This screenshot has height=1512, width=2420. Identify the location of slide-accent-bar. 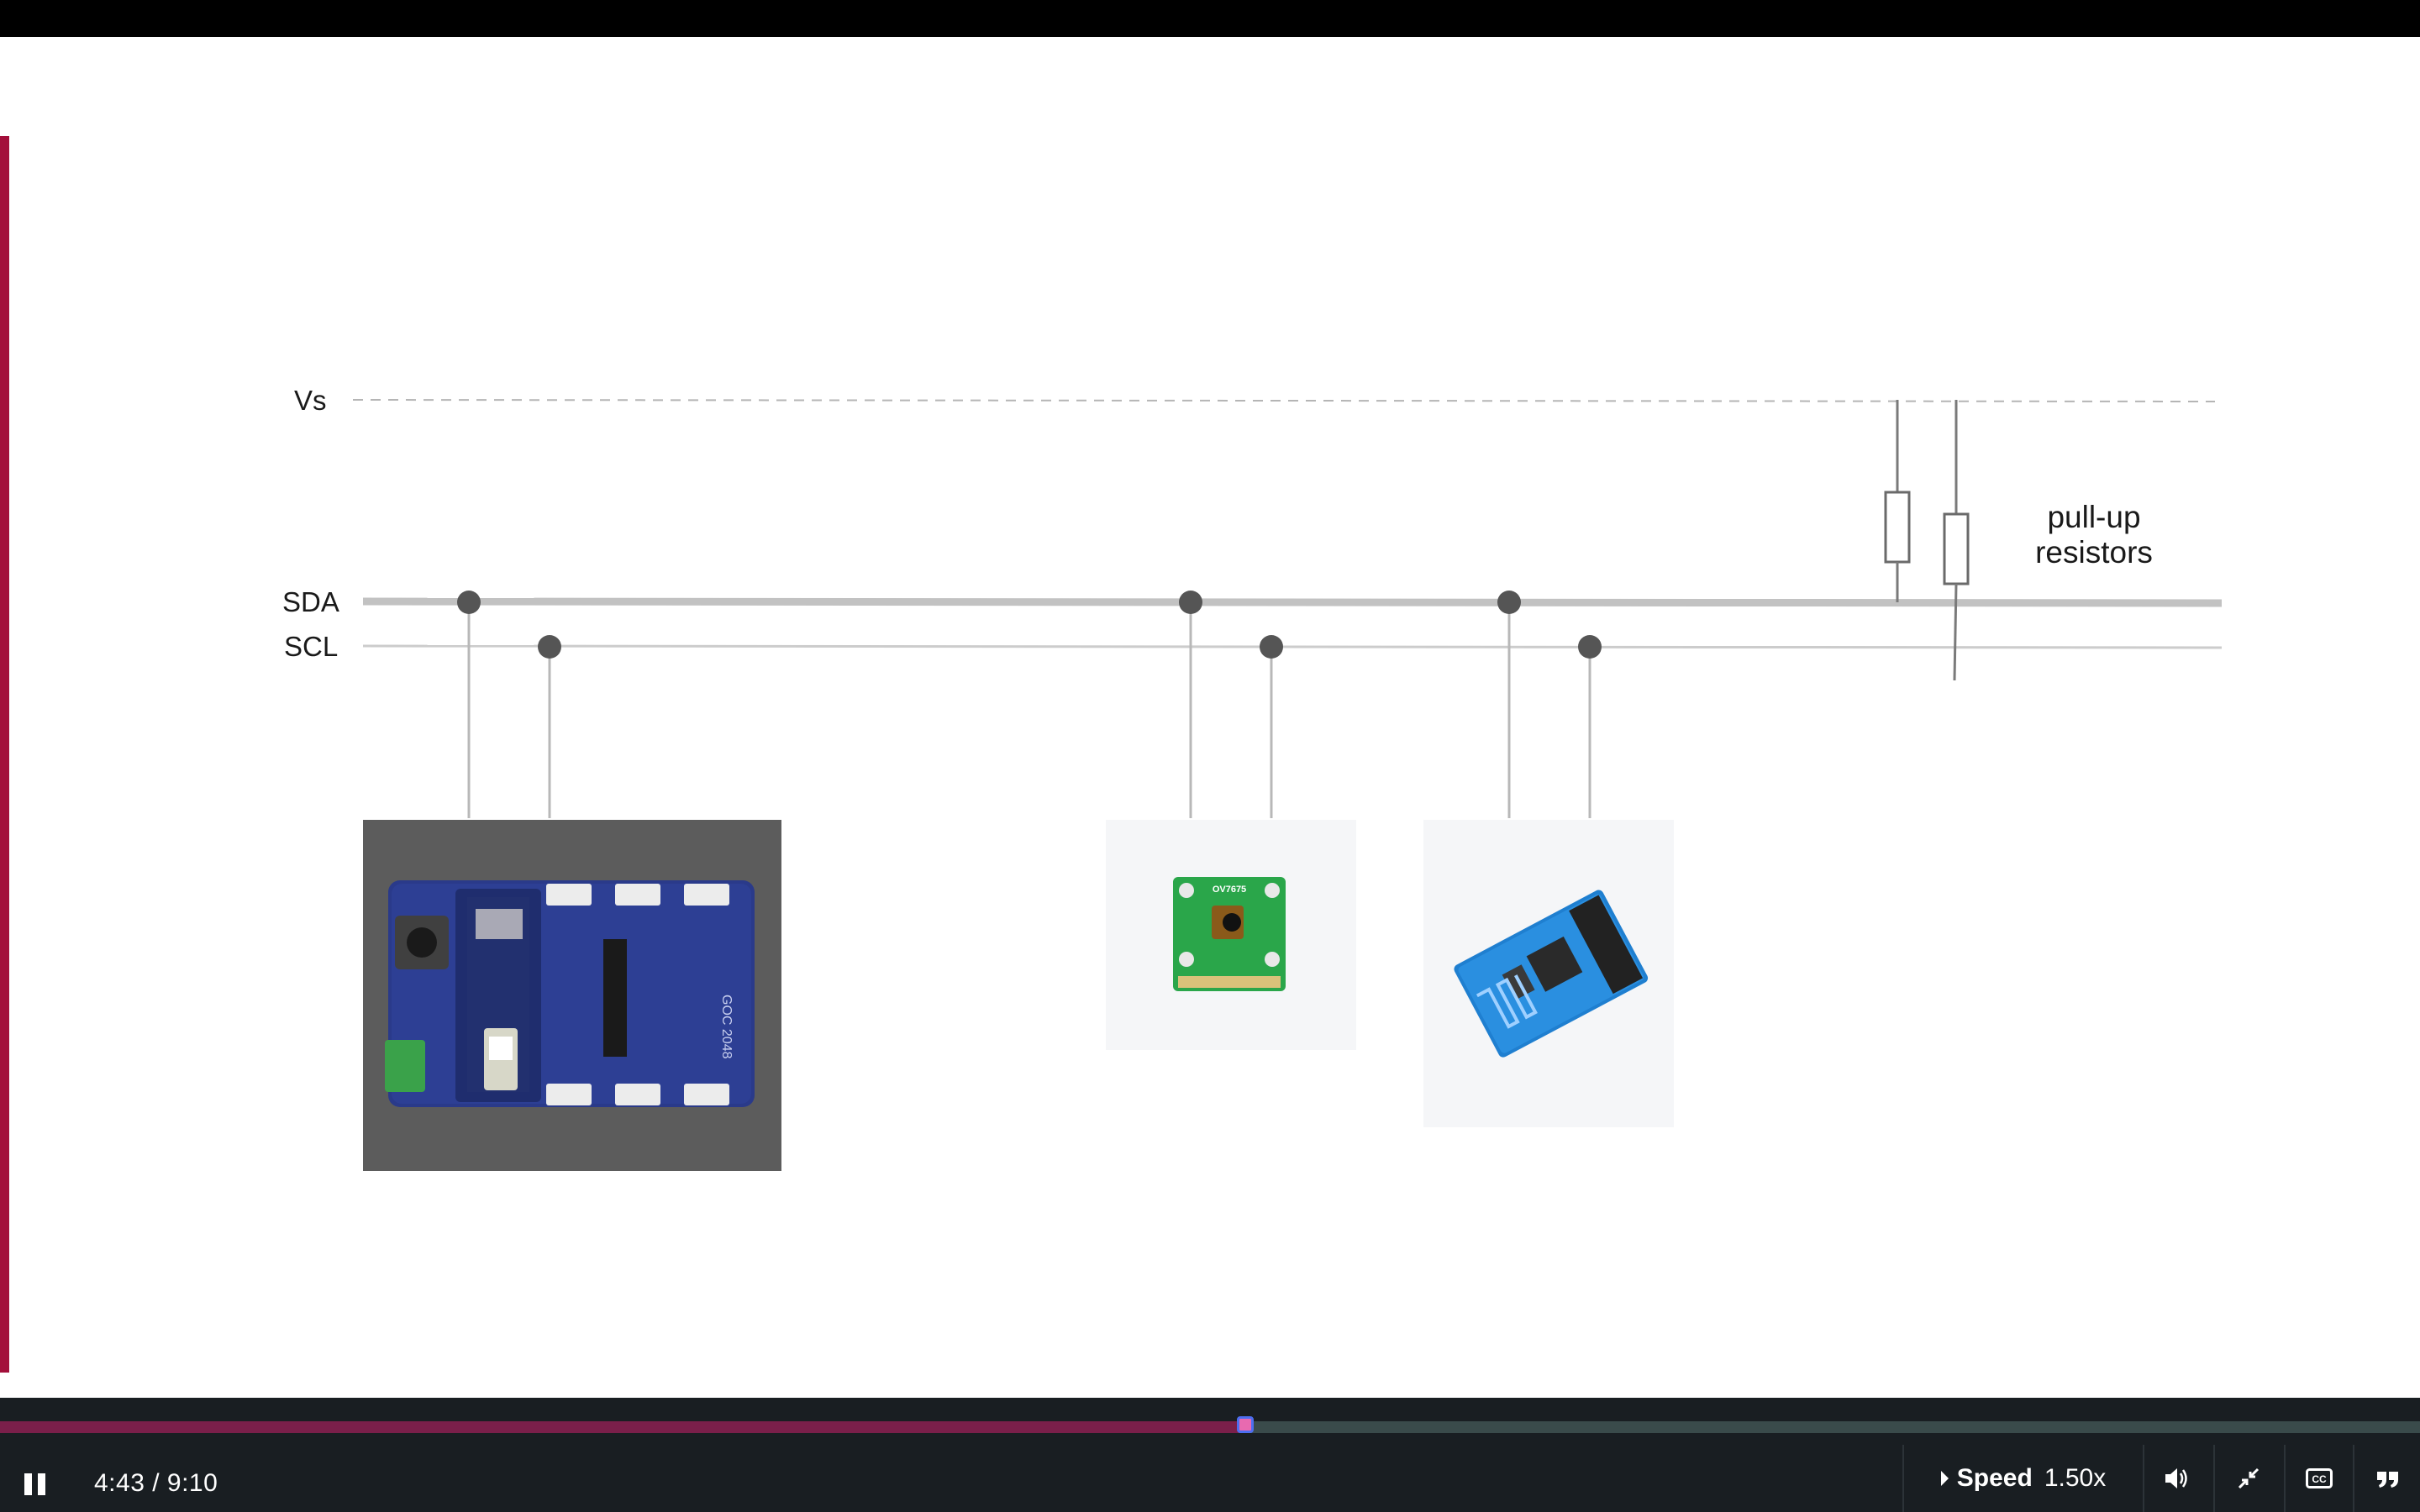
(4, 754).